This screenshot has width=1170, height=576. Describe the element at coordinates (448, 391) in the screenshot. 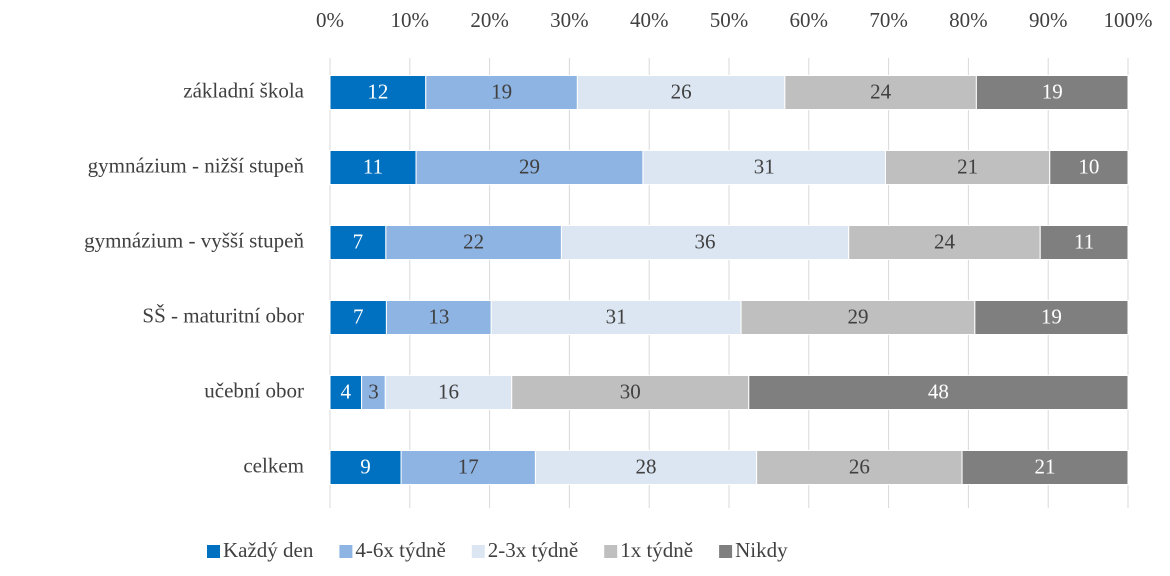

I see `data-label: 16` at that location.